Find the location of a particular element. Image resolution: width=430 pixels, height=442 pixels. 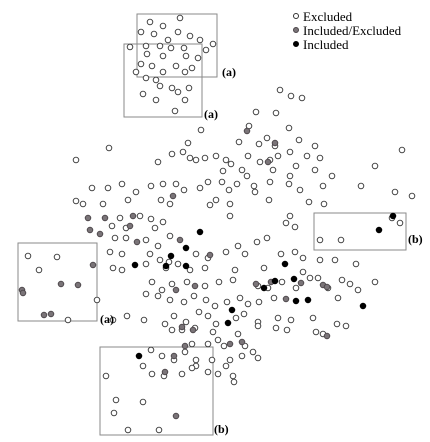

region-label-left: (a) is located at coordinates (107, 319).